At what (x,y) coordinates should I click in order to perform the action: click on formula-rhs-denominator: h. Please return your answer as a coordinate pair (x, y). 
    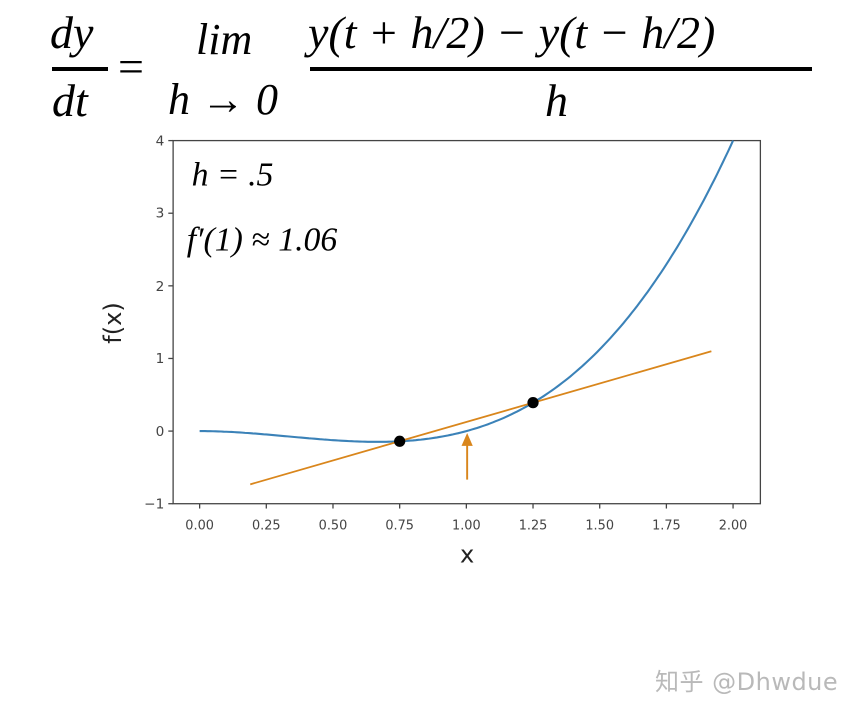
    Looking at the image, I should click on (556, 100).